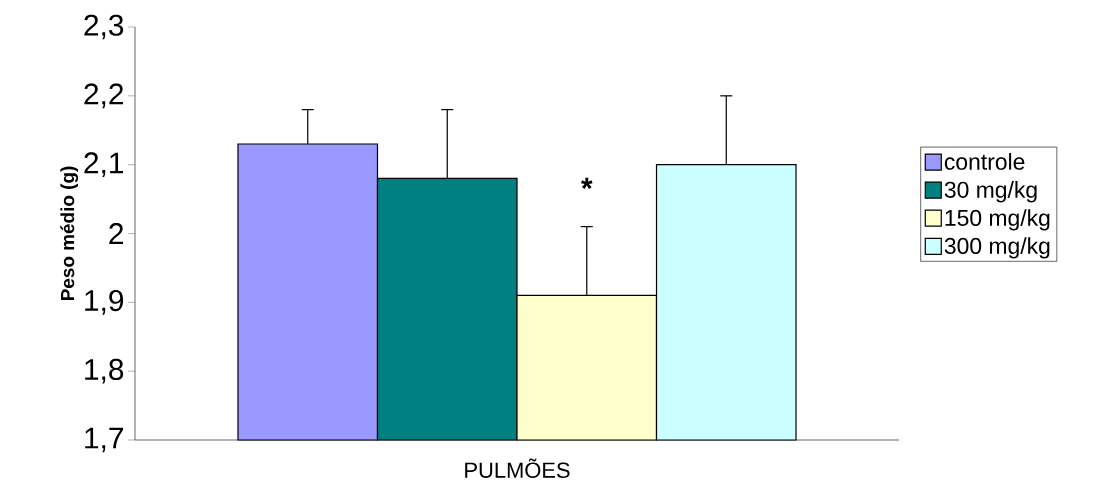  What do you see at coordinates (104, 165) in the screenshot?
I see `y-tick-label: 2,1` at bounding box center [104, 165].